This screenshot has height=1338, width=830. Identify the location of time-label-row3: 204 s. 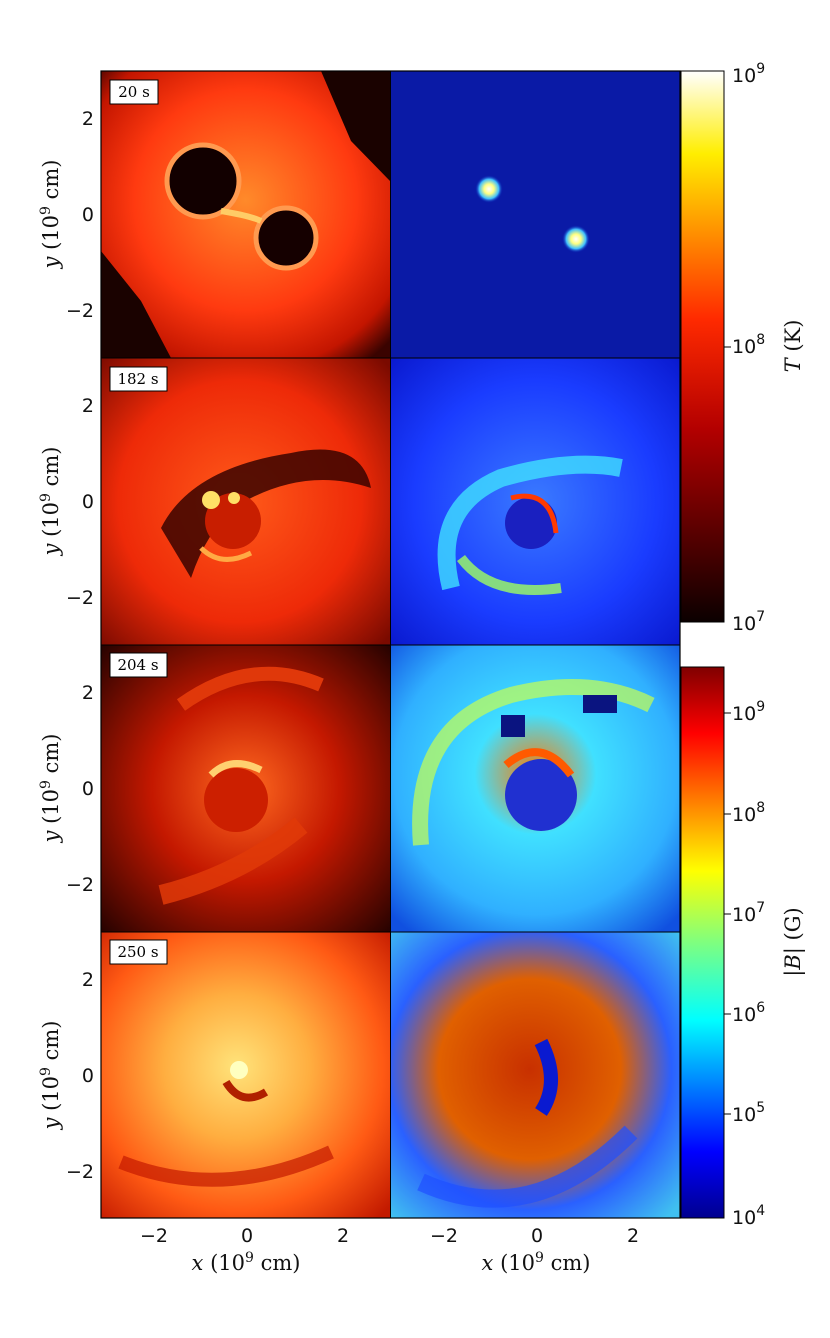
(138, 665).